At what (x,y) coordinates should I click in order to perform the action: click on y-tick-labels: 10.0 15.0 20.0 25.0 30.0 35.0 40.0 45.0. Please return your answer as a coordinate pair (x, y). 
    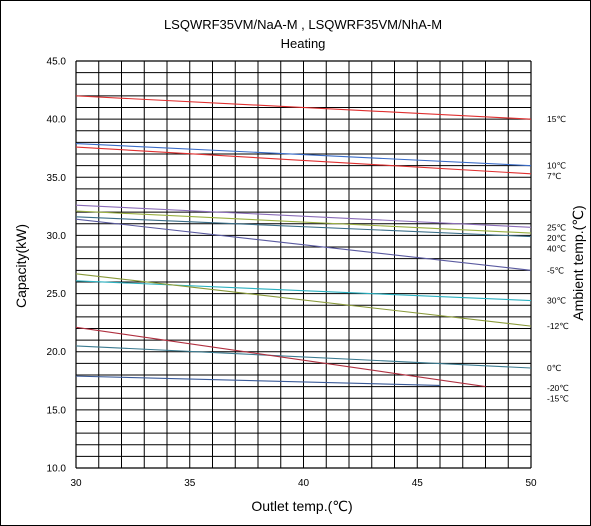
    Looking at the image, I should click on (57, 266).